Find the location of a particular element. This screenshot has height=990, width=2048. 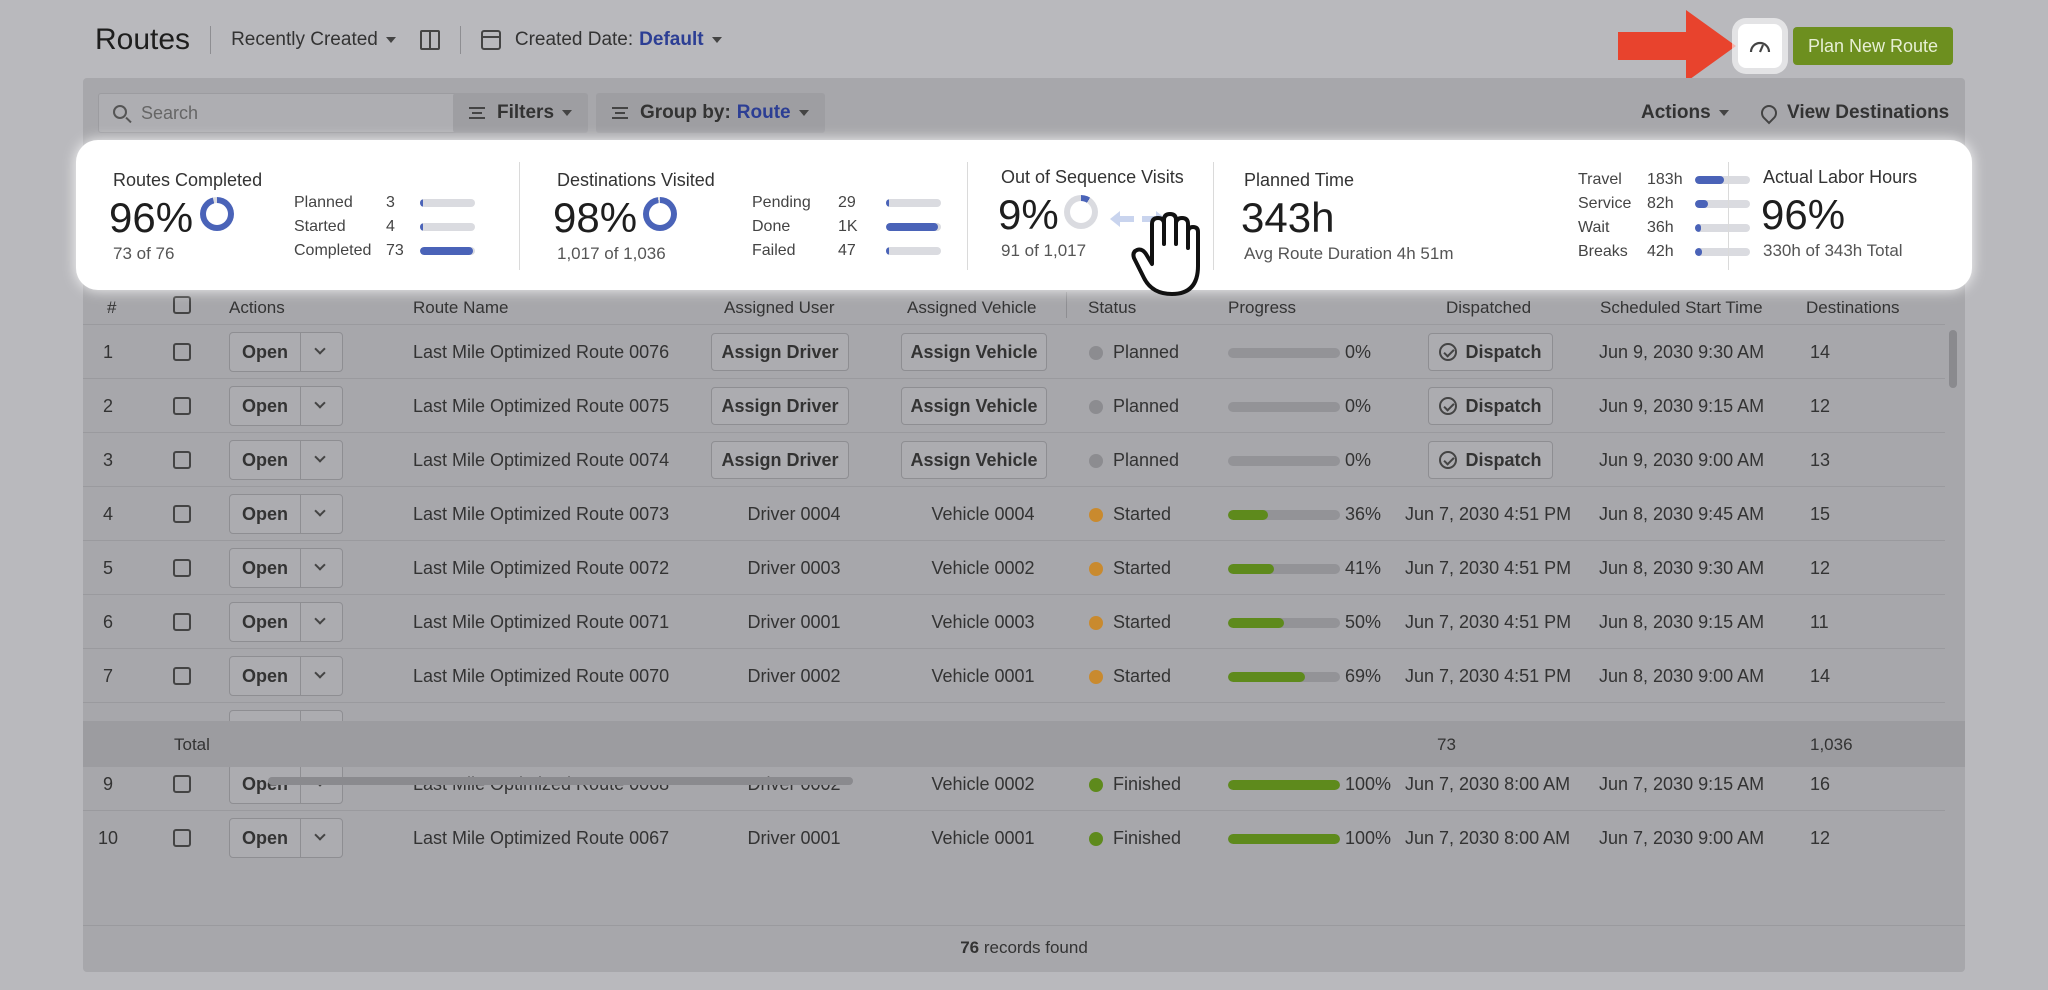

header-route-name: Route Name is located at coordinates (461, 307).